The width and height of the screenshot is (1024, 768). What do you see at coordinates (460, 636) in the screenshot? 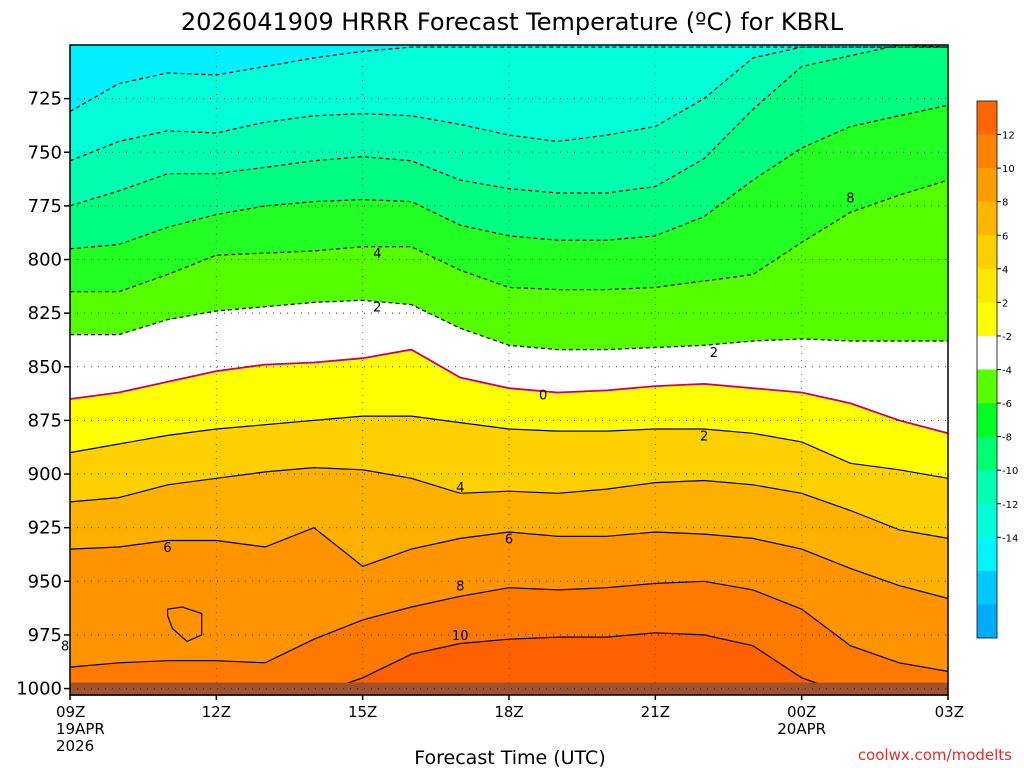
I see `contour-label: 10` at bounding box center [460, 636].